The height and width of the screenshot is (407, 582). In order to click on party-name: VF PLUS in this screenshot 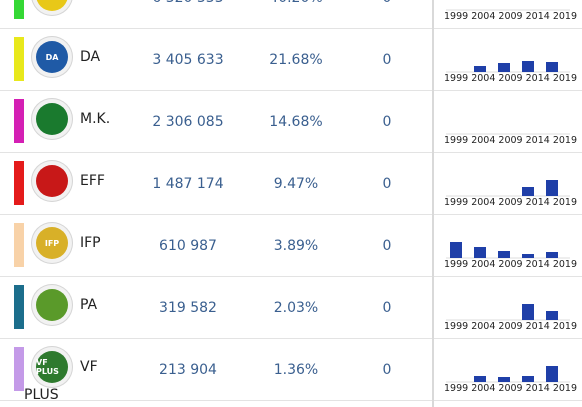, I will do `click(61, 381)`.